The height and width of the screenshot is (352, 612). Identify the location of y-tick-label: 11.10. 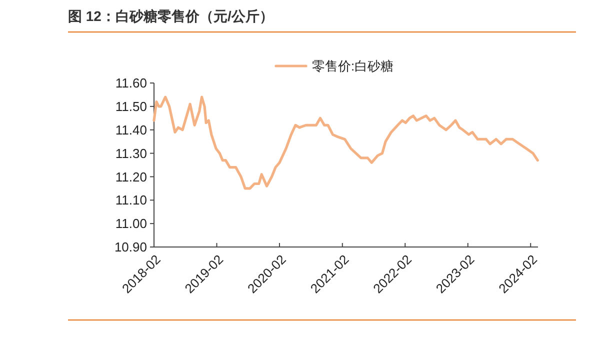
(131, 200).